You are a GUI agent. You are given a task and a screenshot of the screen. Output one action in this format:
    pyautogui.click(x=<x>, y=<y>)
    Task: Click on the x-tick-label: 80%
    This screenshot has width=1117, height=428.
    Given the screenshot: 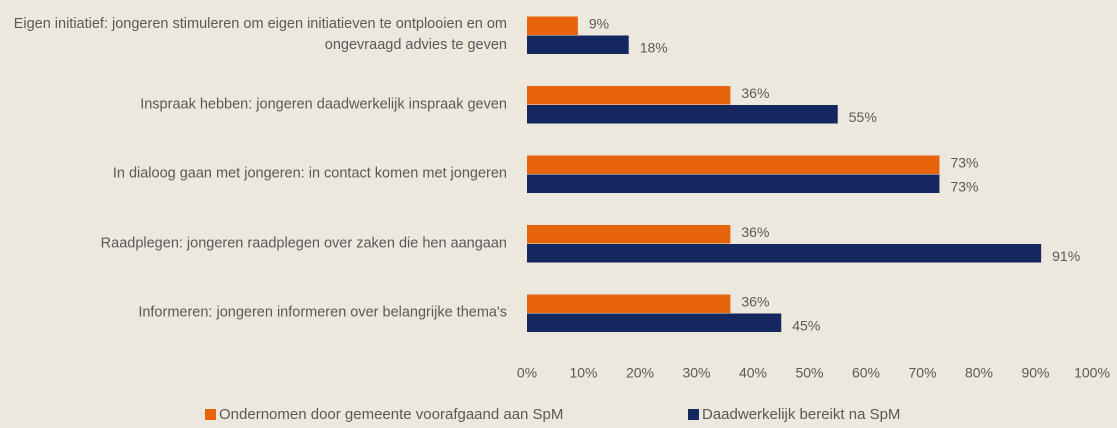 What is the action you would take?
    pyautogui.click(x=979, y=373)
    